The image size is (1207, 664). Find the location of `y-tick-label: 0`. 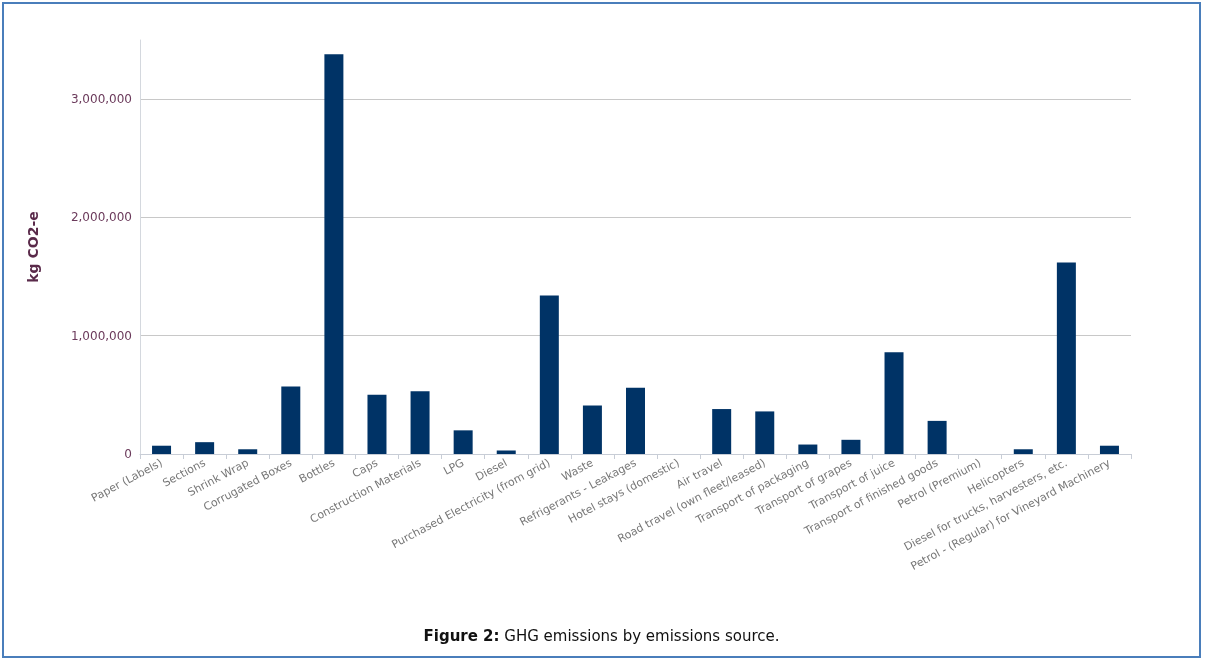

y-tick-label: 0 is located at coordinates (128, 454).